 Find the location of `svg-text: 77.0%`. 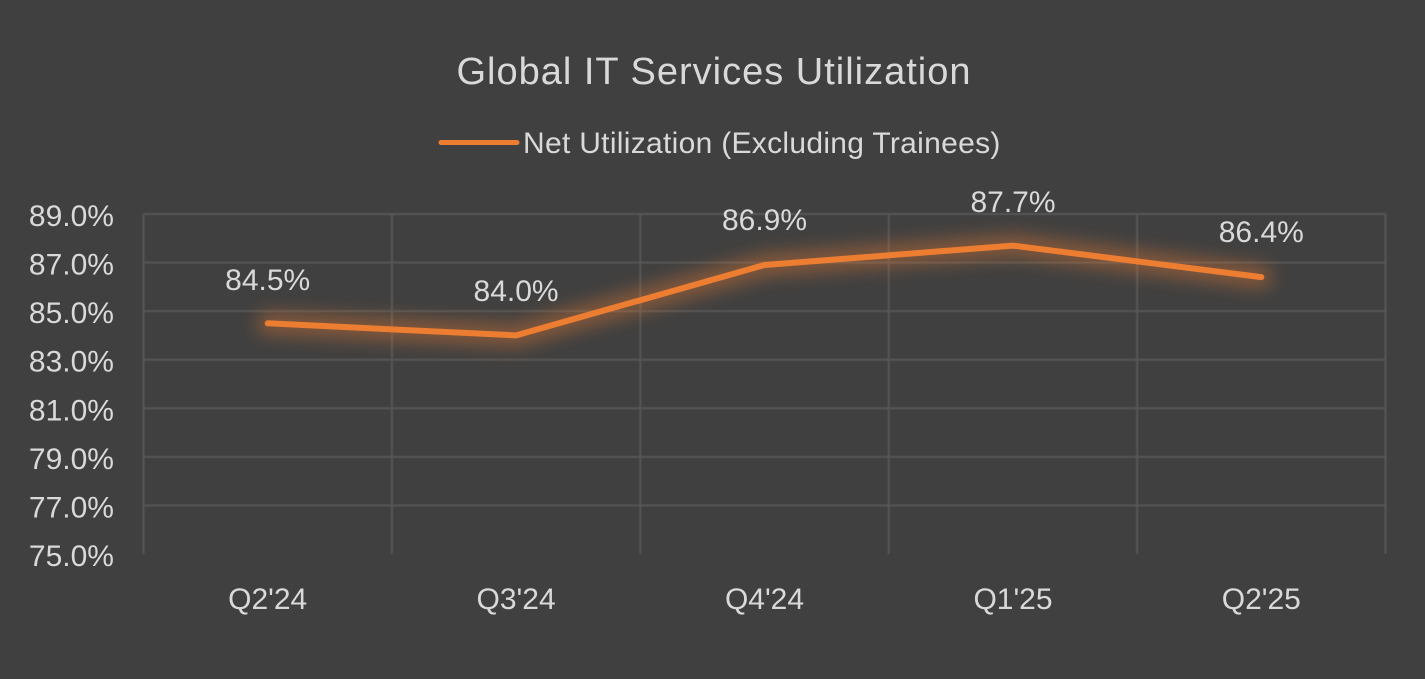

svg-text: 77.0% is located at coordinates (71, 507).